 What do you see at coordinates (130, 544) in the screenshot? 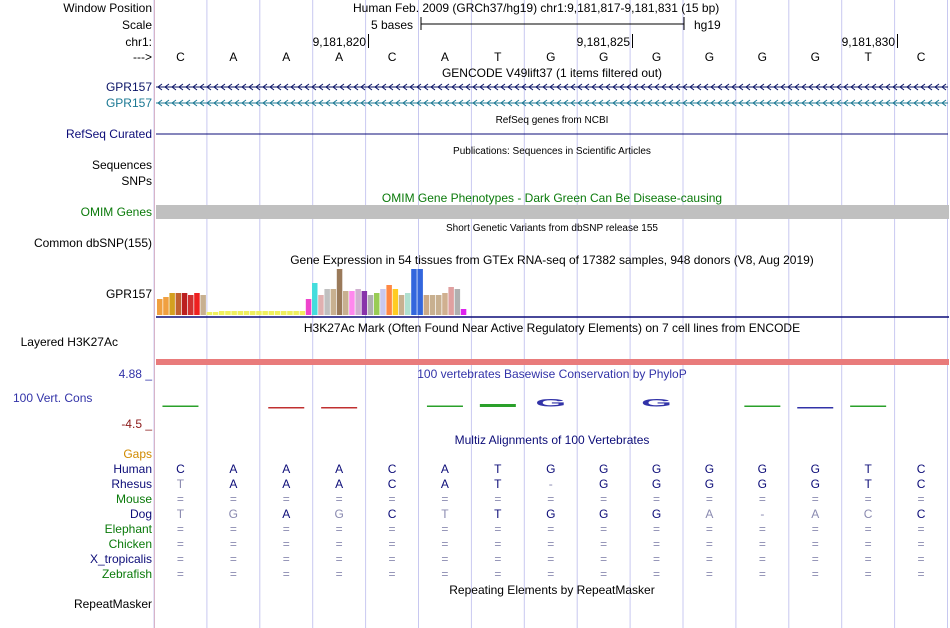
I see `species-label: Chicken` at bounding box center [130, 544].